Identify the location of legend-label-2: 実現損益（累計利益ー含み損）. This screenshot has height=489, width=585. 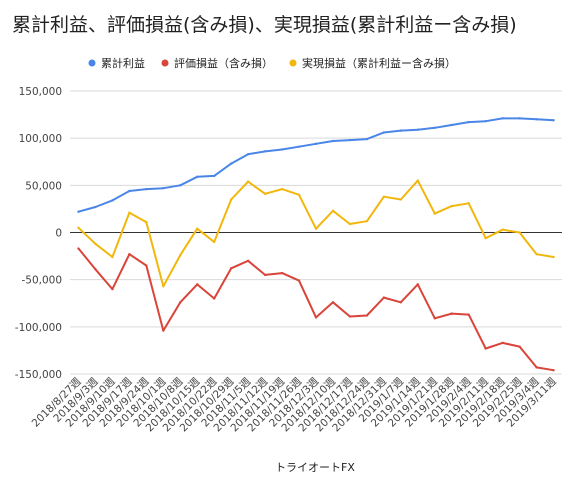
(379, 63).